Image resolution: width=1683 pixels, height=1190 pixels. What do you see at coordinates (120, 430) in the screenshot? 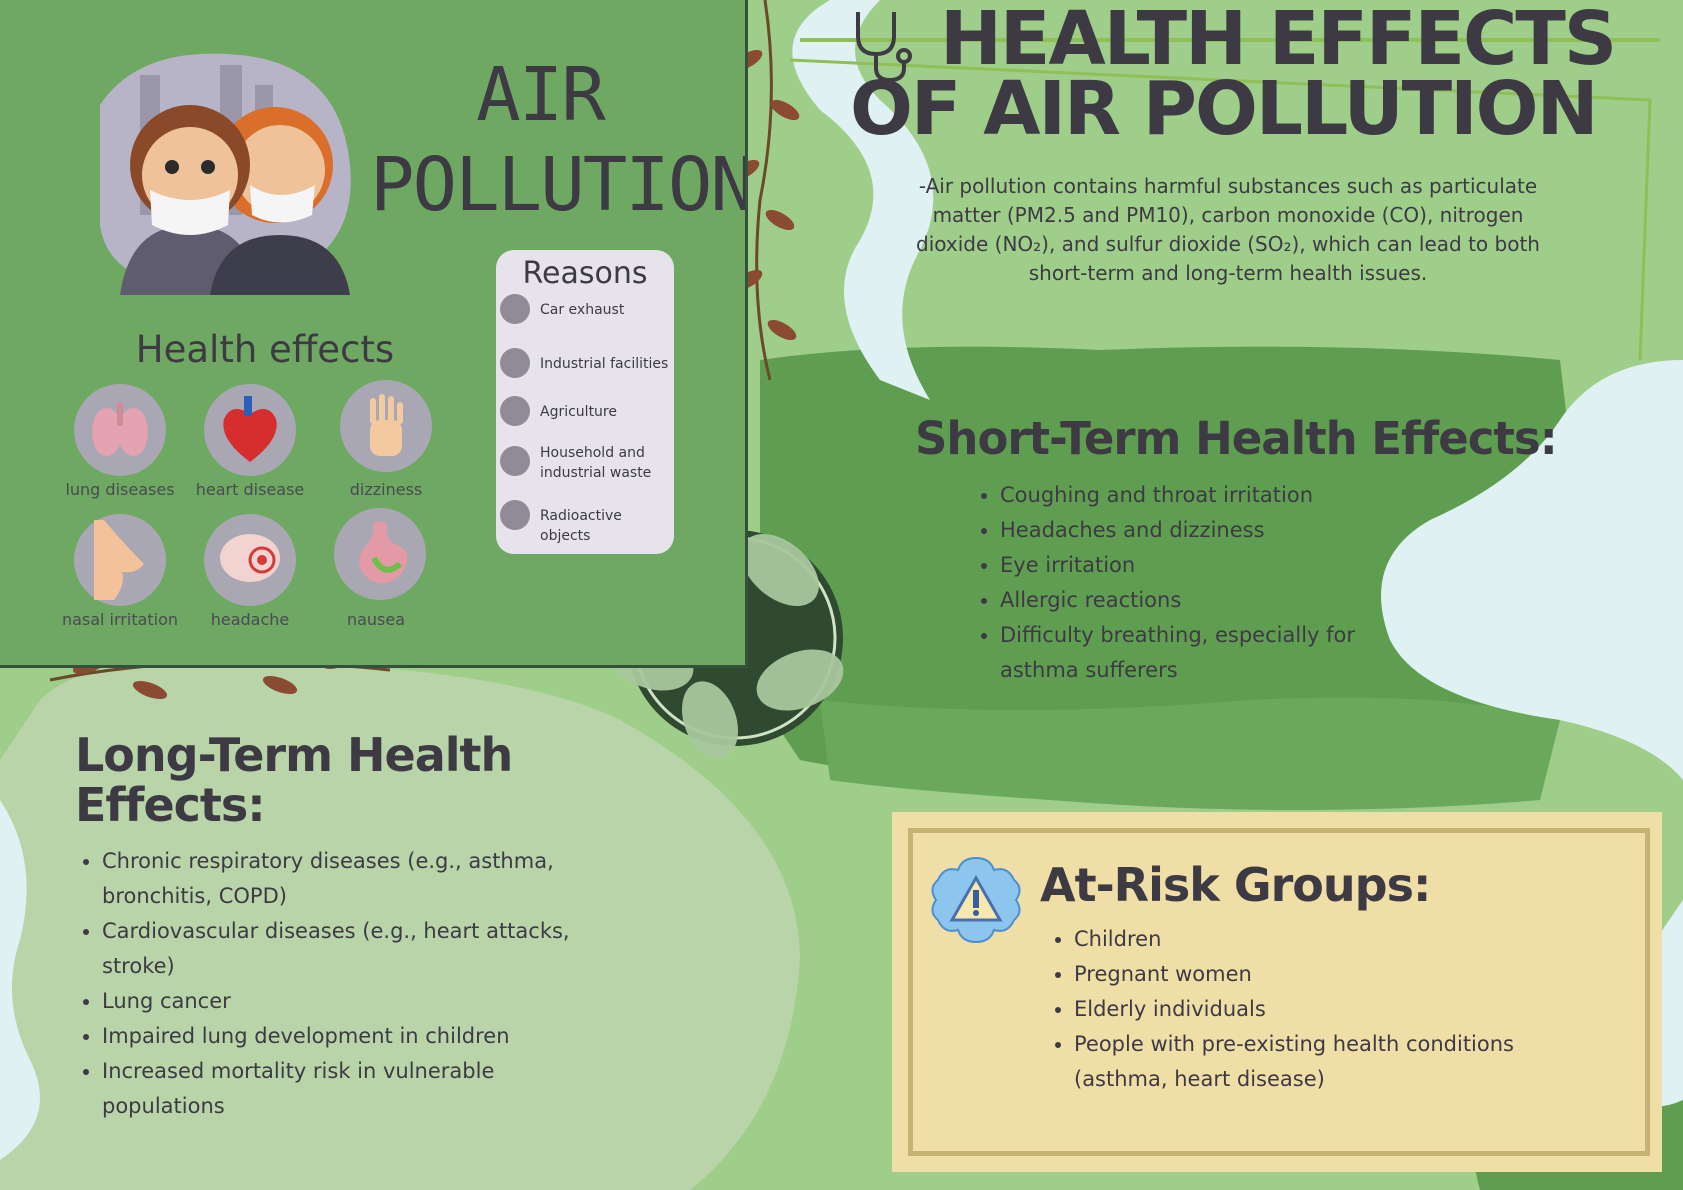
I see `lungs-icon` at bounding box center [120, 430].